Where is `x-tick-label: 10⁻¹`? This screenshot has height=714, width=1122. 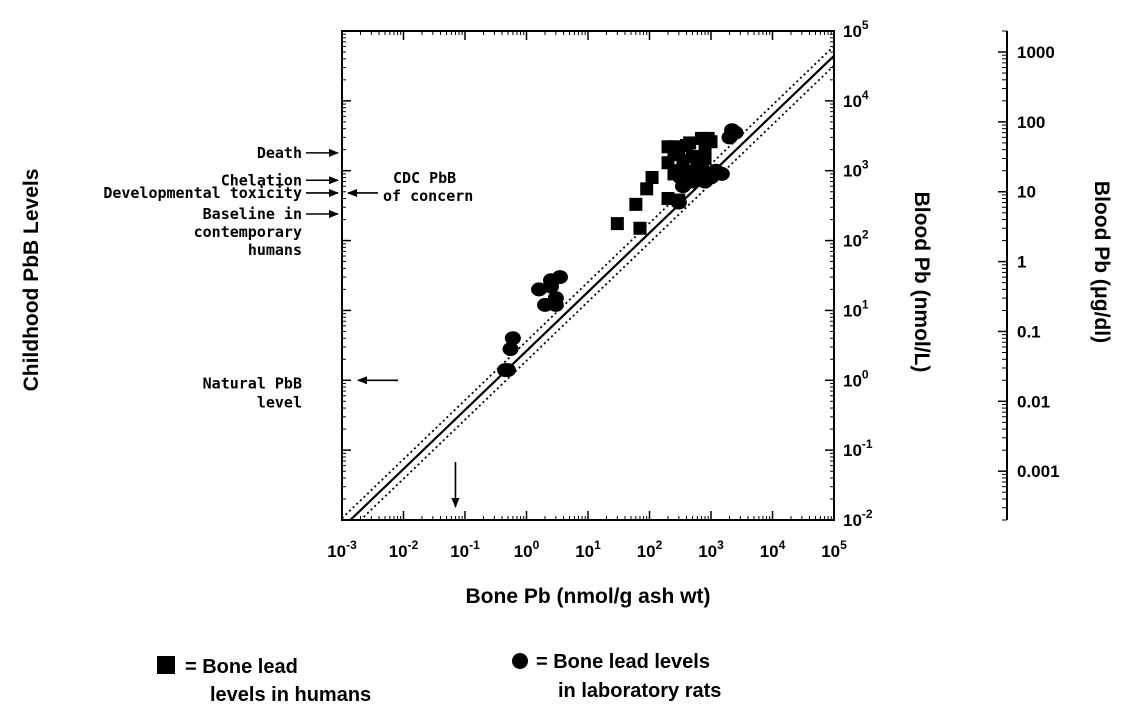
x-tick-label: 10⁻¹ is located at coordinates (465, 549).